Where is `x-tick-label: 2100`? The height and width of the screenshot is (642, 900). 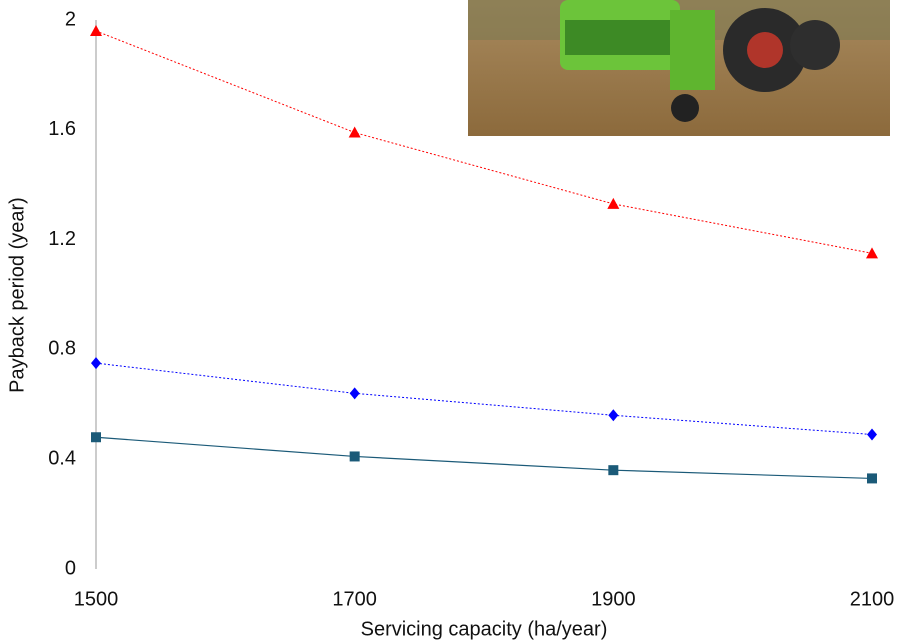 x-tick-label: 2100 is located at coordinates (872, 599).